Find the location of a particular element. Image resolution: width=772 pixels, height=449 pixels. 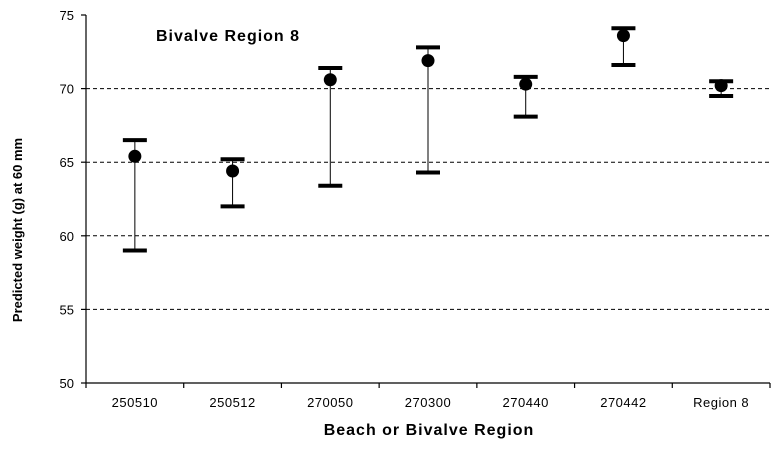

y-axis-title: Predicted weight (g) at 60 mm is located at coordinates (17, 230).